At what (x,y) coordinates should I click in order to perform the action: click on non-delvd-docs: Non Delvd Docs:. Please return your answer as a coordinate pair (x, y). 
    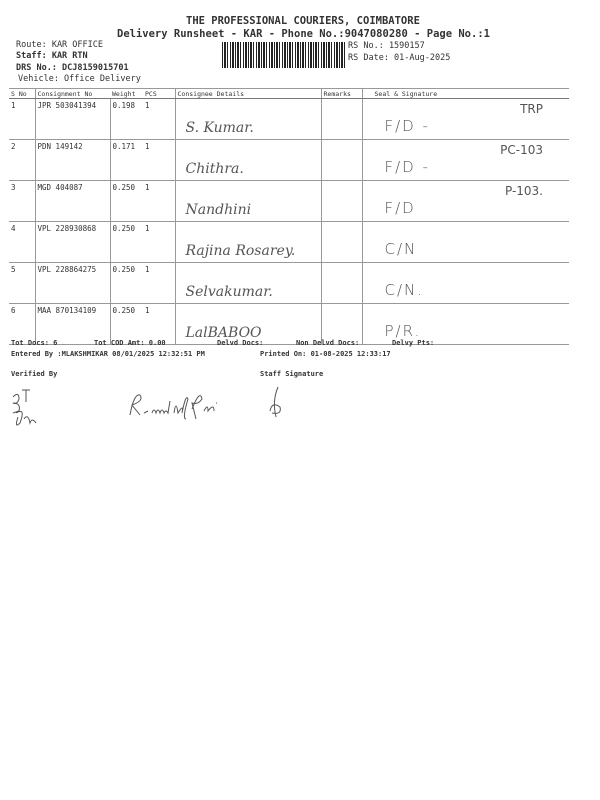
    Looking at the image, I should click on (328, 343).